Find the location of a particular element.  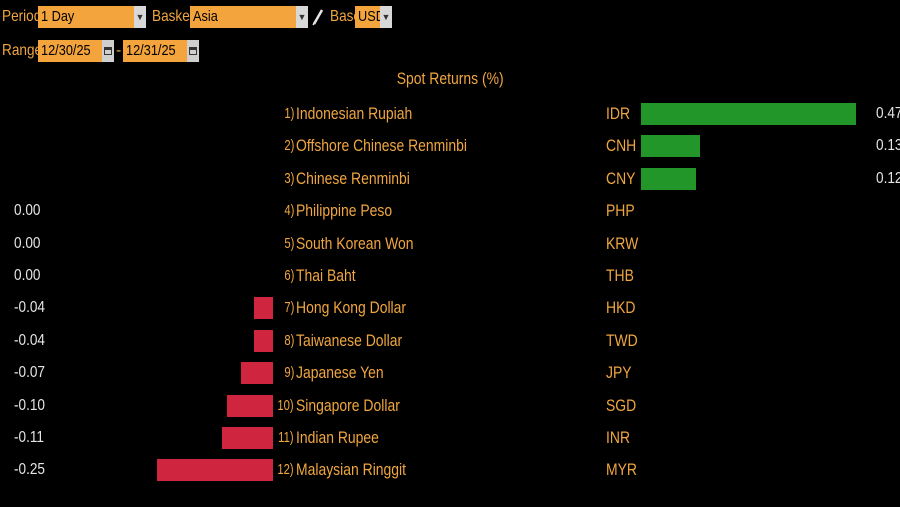

period-label: Period is located at coordinates (22, 16).